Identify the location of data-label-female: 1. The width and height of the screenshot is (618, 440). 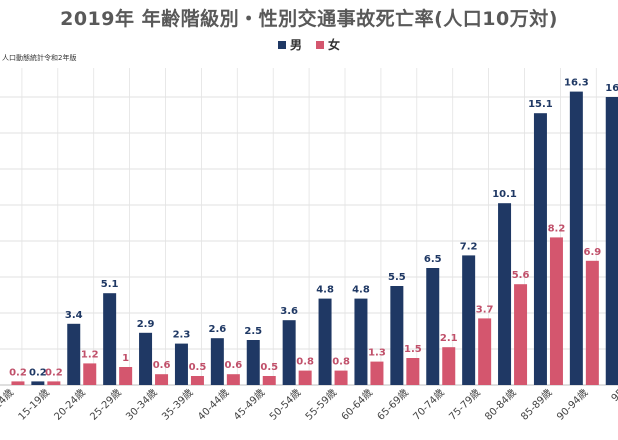
(125, 358).